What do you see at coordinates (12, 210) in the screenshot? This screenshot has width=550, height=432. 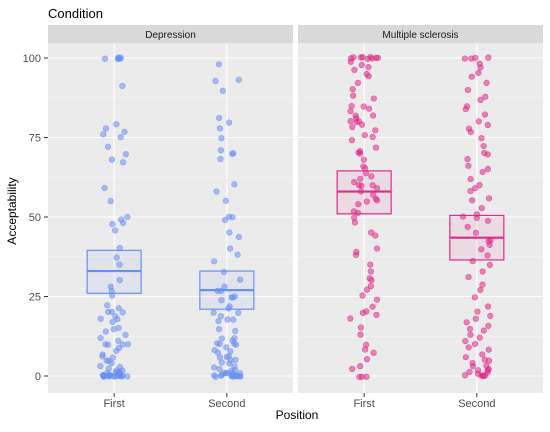 I see `y-axis-label: Acceptability` at bounding box center [12, 210].